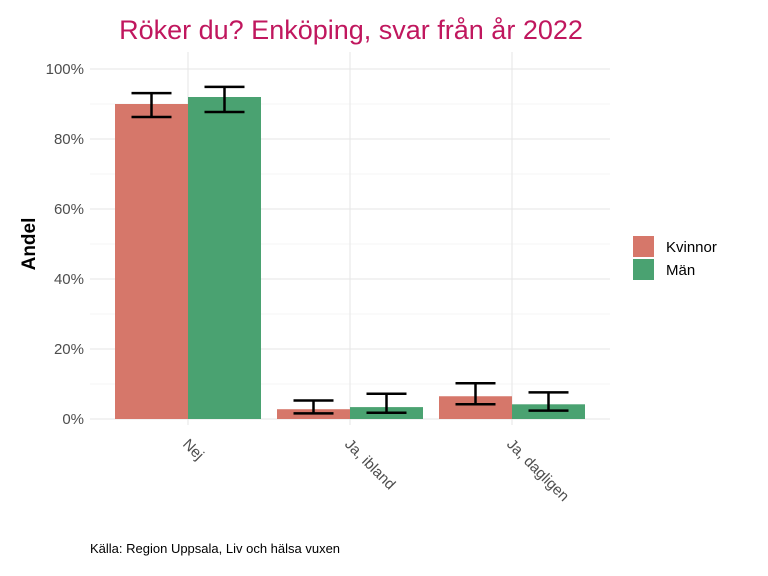  I want to click on y-tick-label: 60%, so click(69, 209).